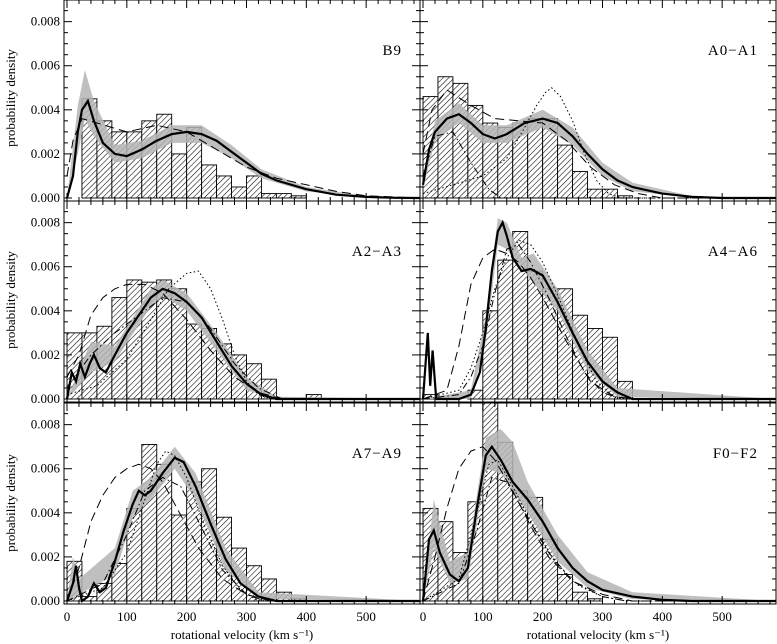 This screenshot has height=644, width=777. I want to click on panel-title: A2−A3, so click(377, 252).